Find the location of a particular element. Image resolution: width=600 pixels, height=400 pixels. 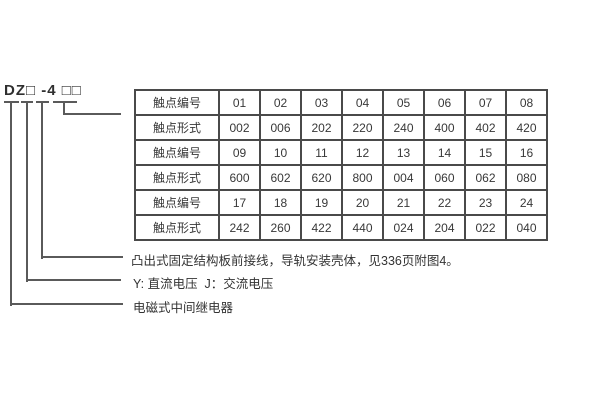

value-cell: 002 is located at coordinates (239, 127).